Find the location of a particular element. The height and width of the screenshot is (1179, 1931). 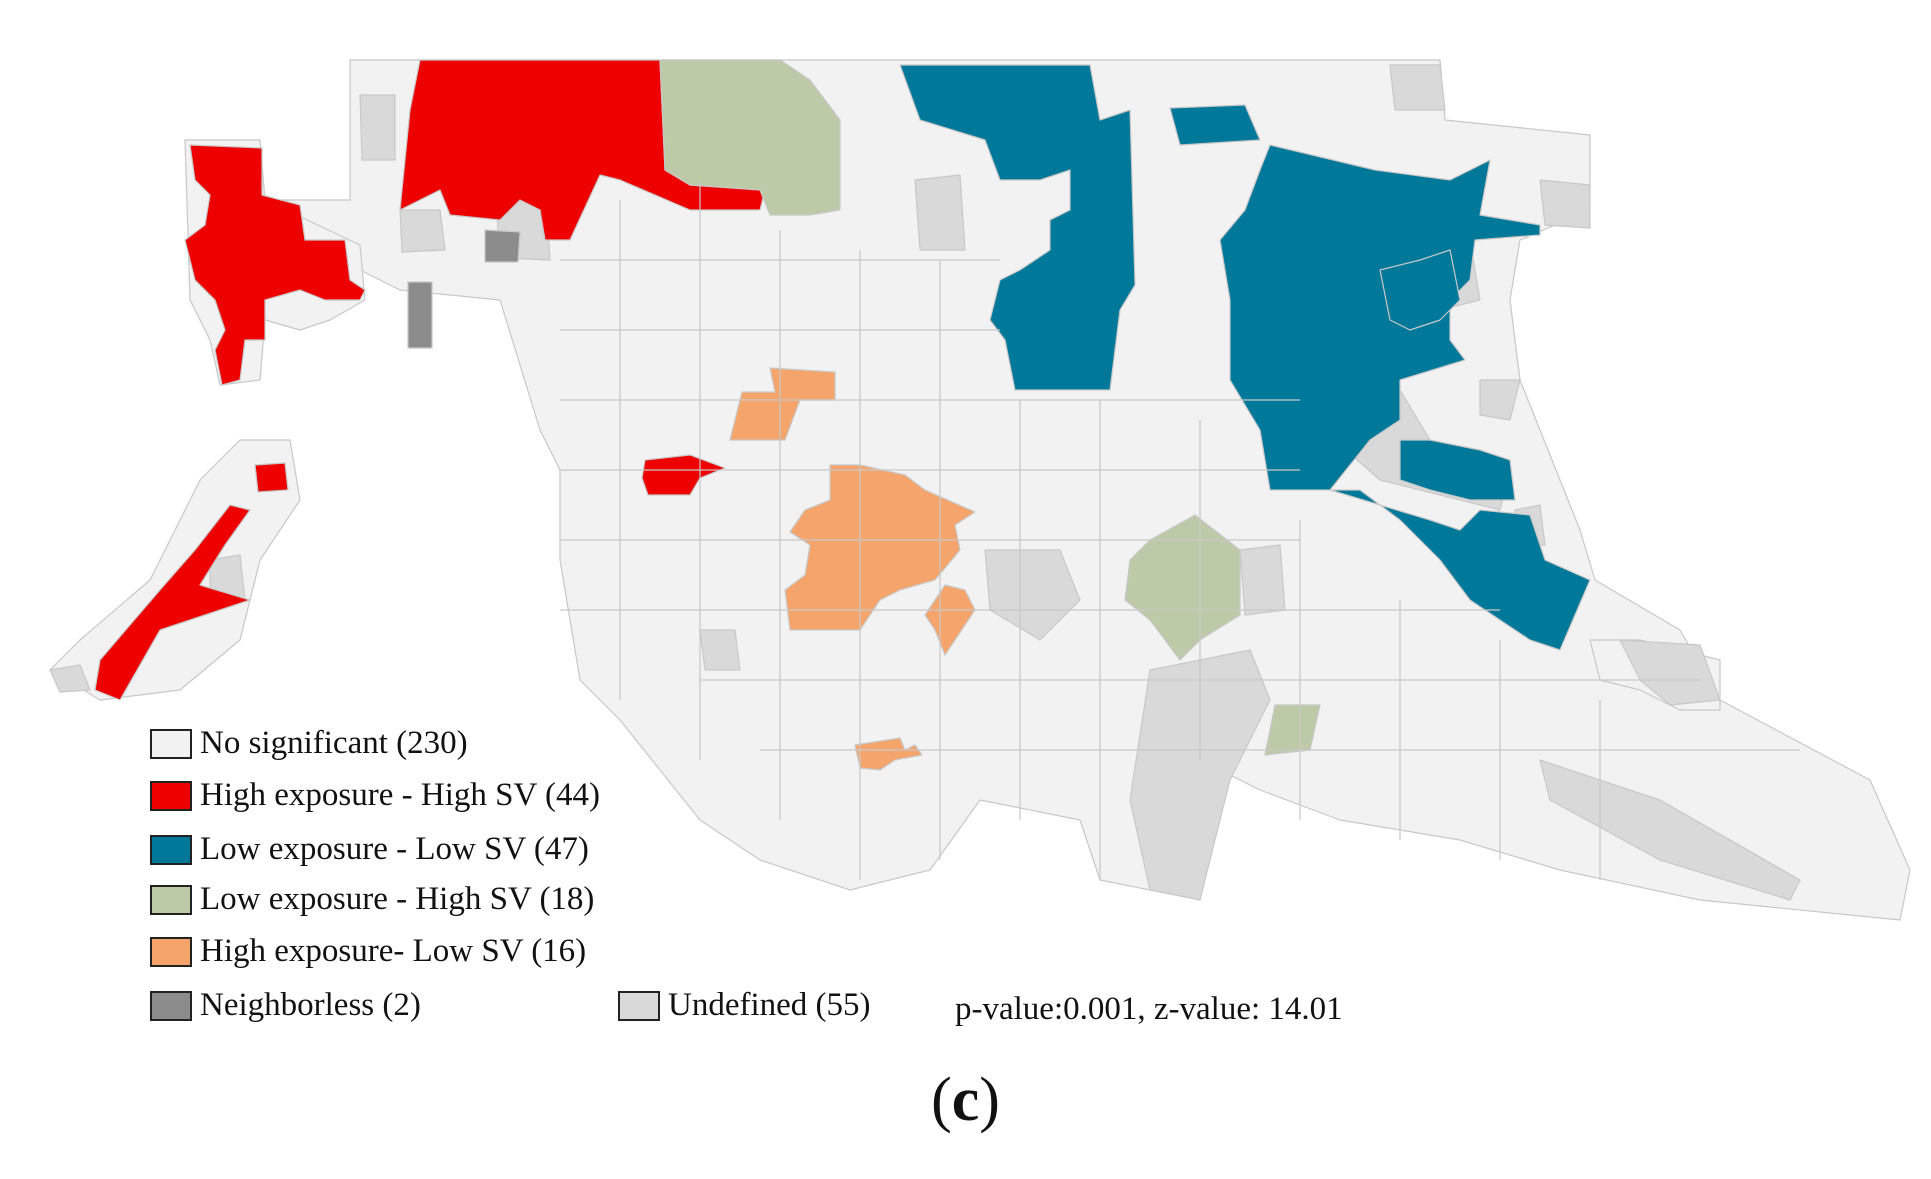

legend-item-low-exposure-low-sv: Low exposure - Low SV (47) is located at coordinates (369, 849).